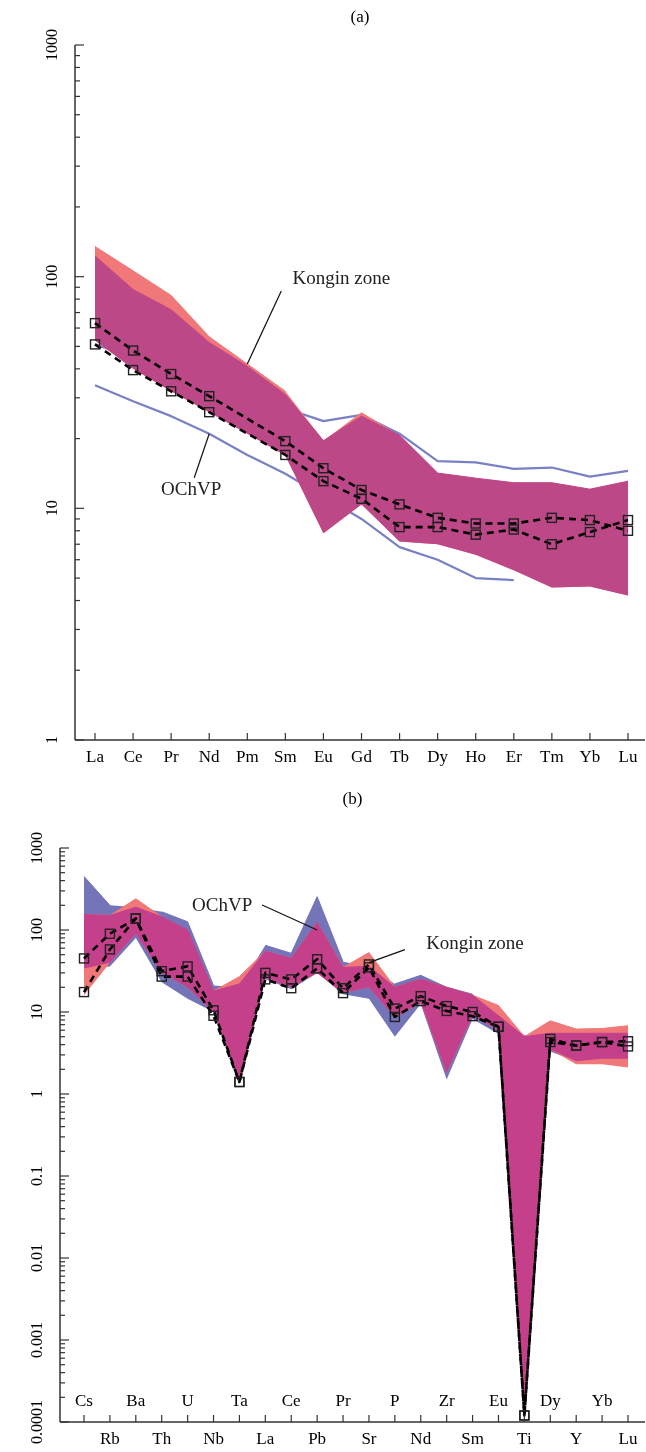  Describe the element at coordinates (360, 16) in the screenshot. I see `chart-title: (a)` at that location.